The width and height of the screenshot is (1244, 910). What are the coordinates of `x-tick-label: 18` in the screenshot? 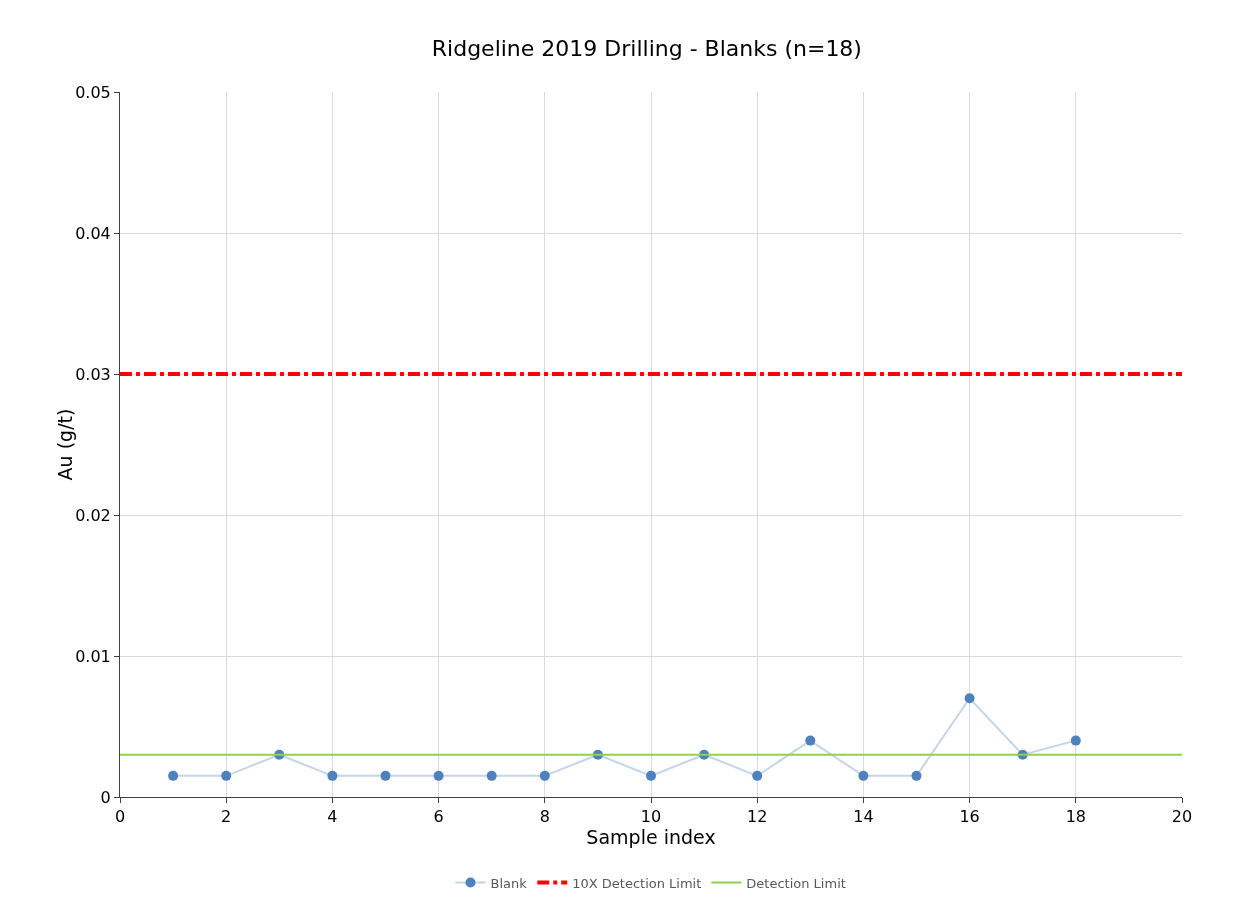 It's located at (1075, 817).